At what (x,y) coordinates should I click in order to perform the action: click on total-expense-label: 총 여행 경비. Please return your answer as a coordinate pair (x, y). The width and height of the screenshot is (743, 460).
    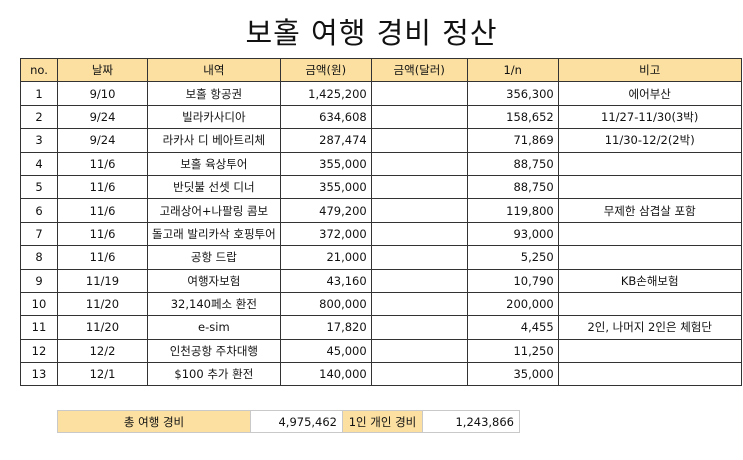
    Looking at the image, I should click on (154, 421).